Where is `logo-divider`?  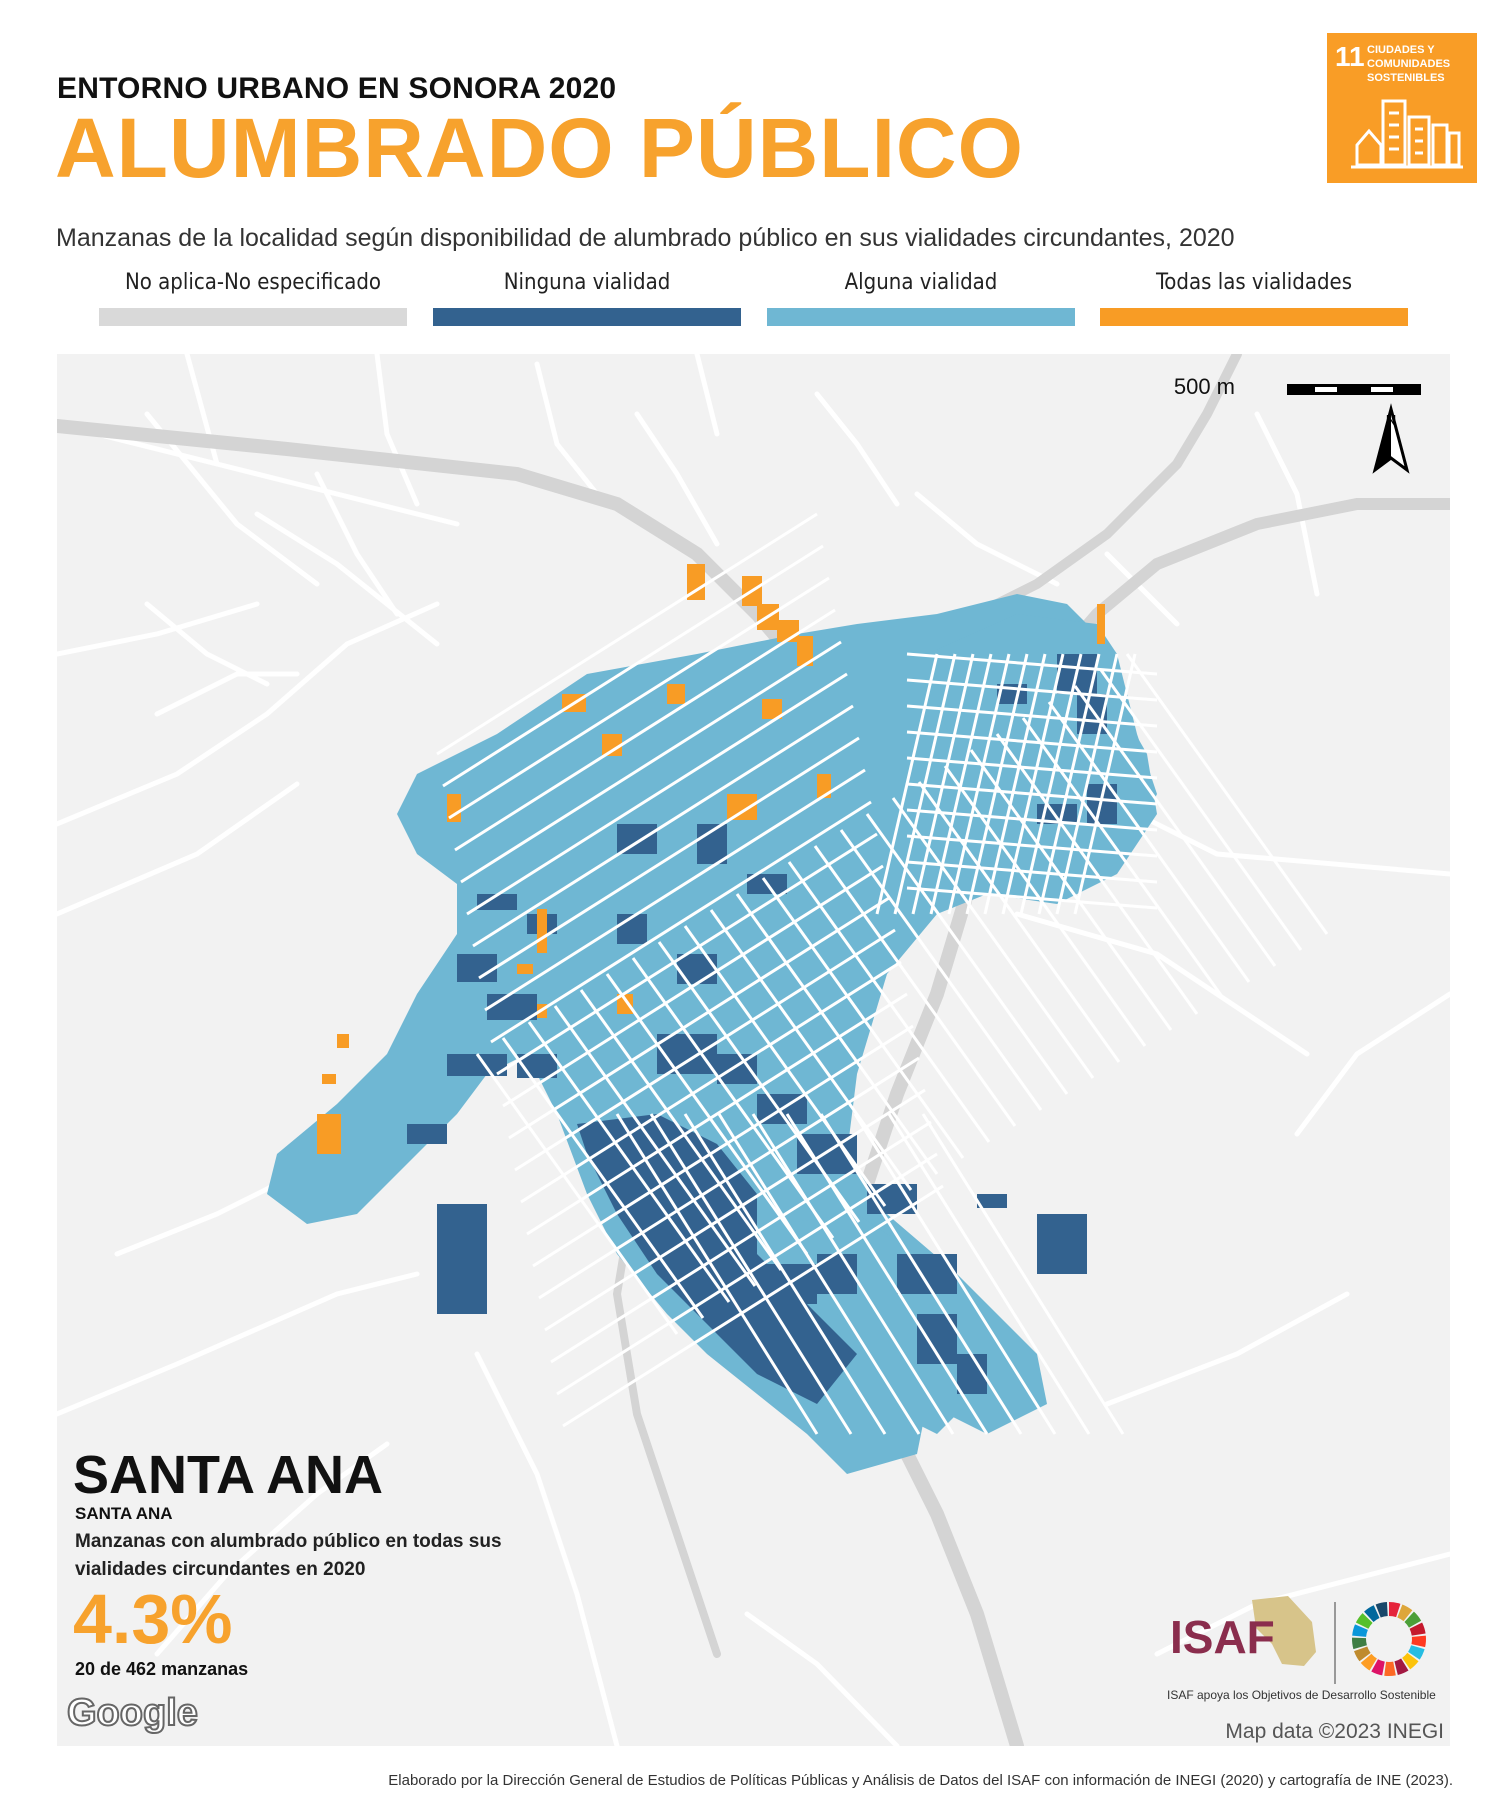
logo-divider is located at coordinates (1335, 1643).